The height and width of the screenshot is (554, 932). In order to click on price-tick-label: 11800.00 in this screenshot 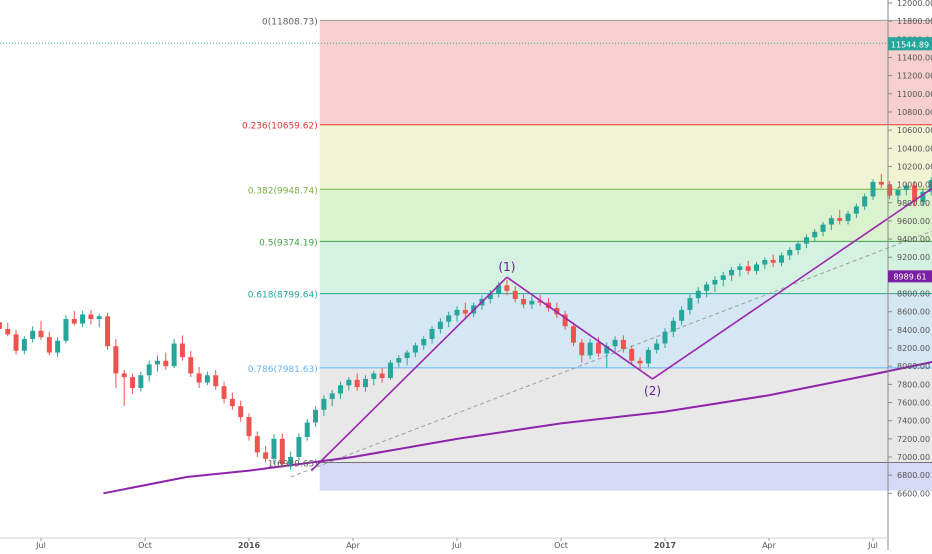, I will do `click(914, 21)`.